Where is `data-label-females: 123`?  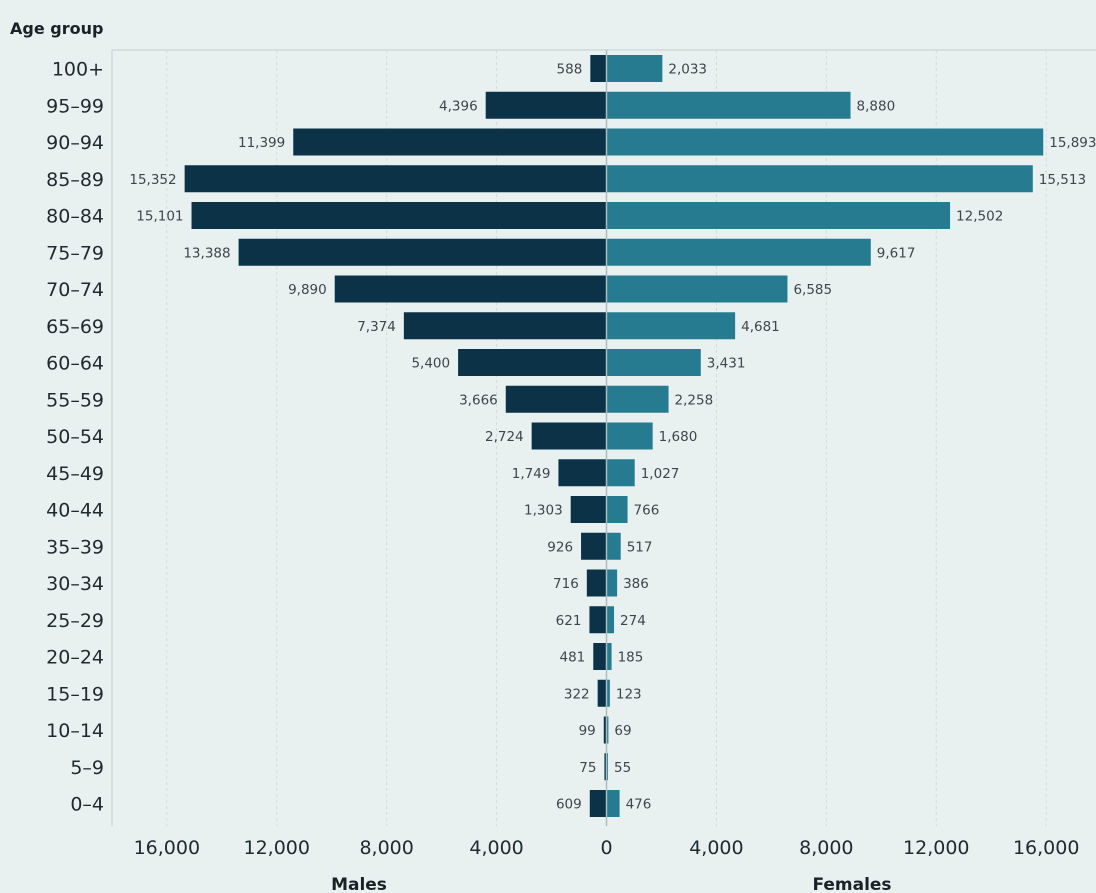
data-label-females: 123 is located at coordinates (629, 694).